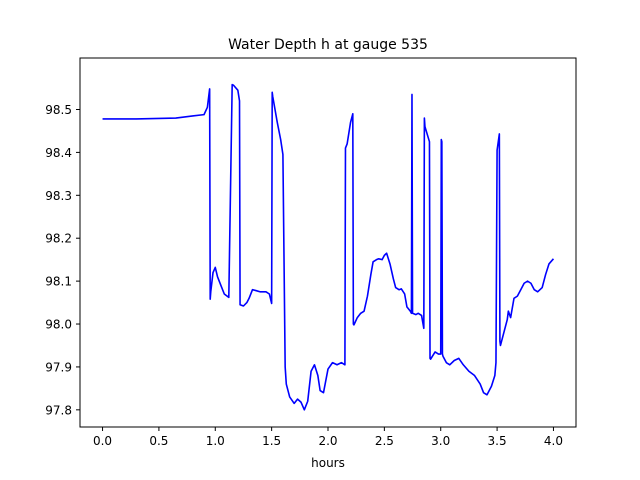 This screenshot has height=480, width=640. I want to click on x-tick-label: 1.0, so click(215, 441).